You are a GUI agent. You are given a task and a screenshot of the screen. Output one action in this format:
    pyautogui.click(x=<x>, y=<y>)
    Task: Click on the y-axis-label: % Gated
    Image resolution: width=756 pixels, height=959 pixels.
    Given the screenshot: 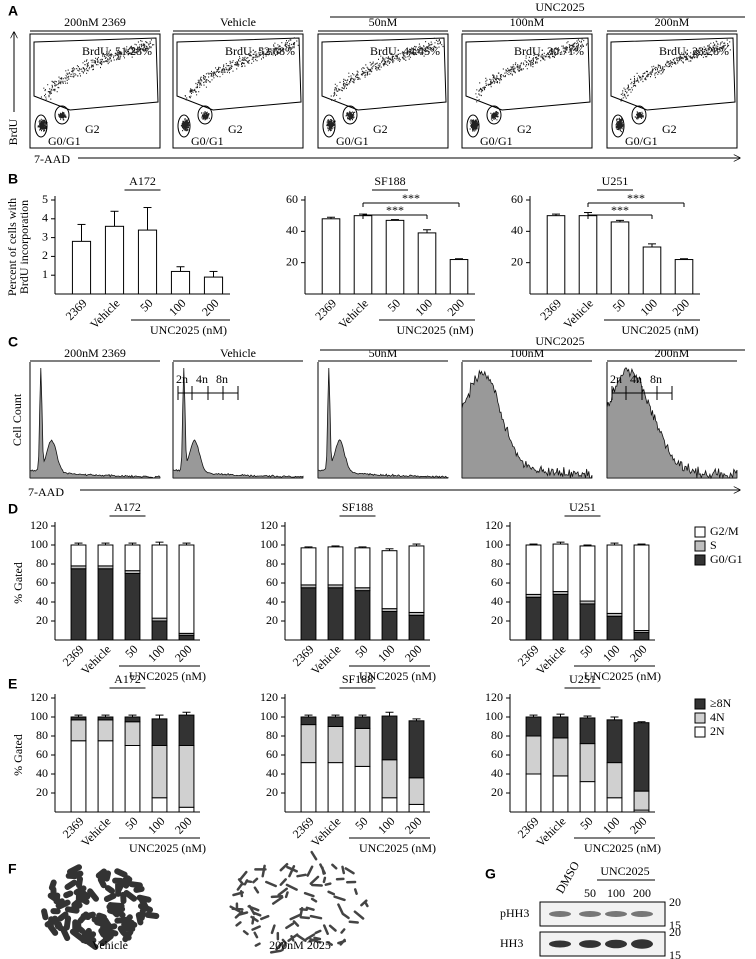 What is the action you would take?
    pyautogui.click(x=18, y=583)
    